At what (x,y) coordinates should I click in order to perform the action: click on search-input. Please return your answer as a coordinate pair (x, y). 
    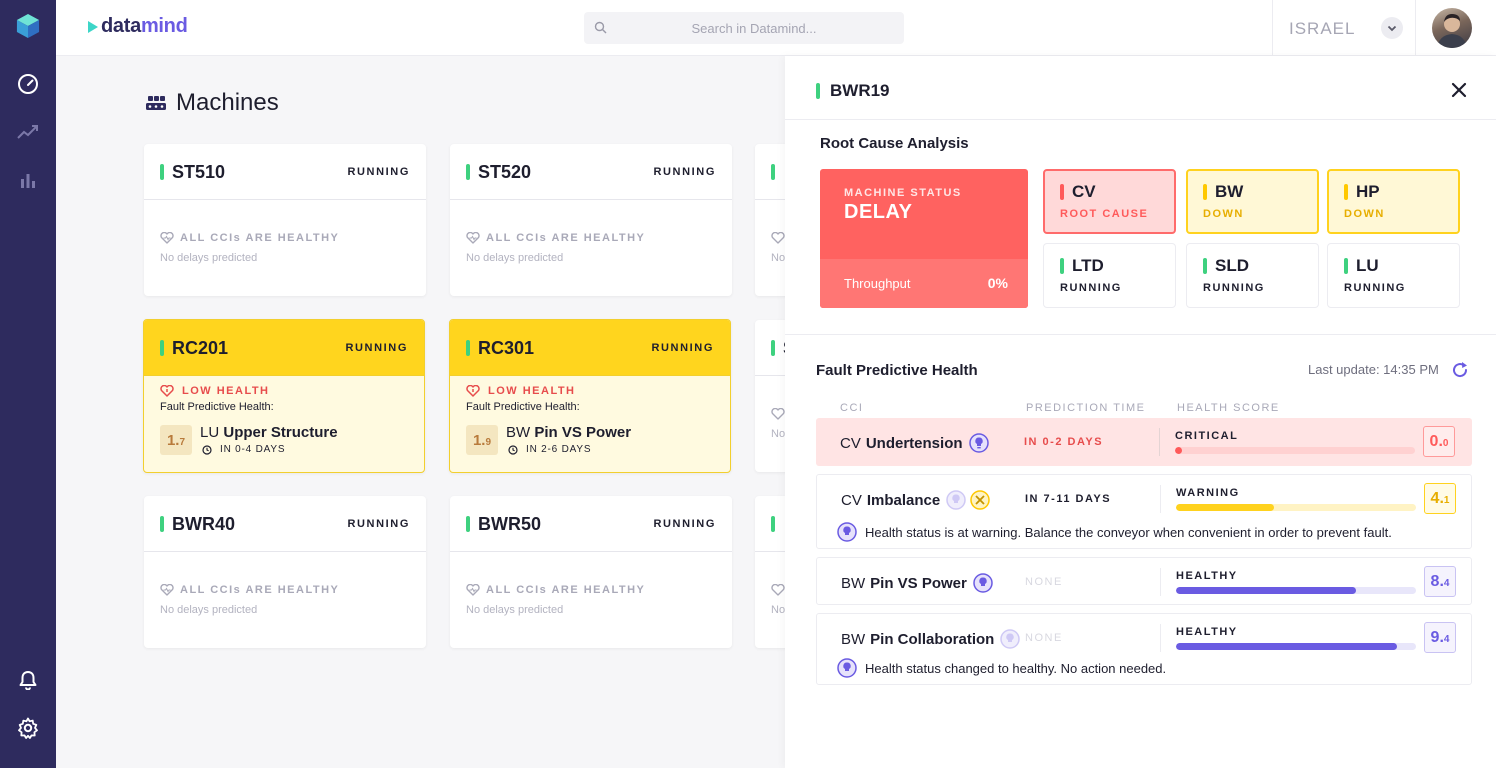
    Looking at the image, I should click on (754, 28).